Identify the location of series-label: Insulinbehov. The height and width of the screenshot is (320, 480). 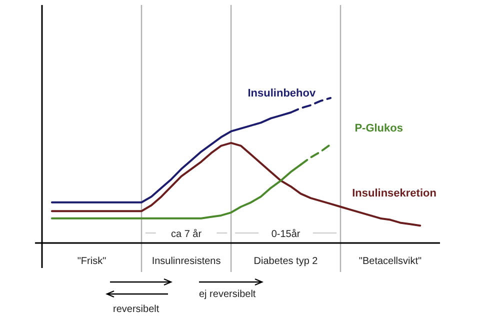
(282, 94).